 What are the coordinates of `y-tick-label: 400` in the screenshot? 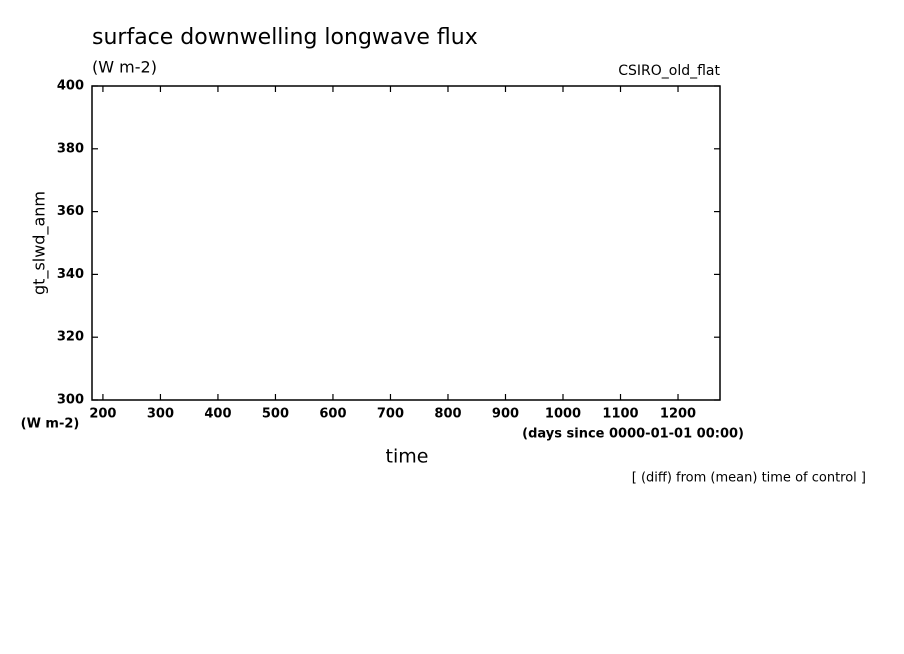 It's located at (70, 86).